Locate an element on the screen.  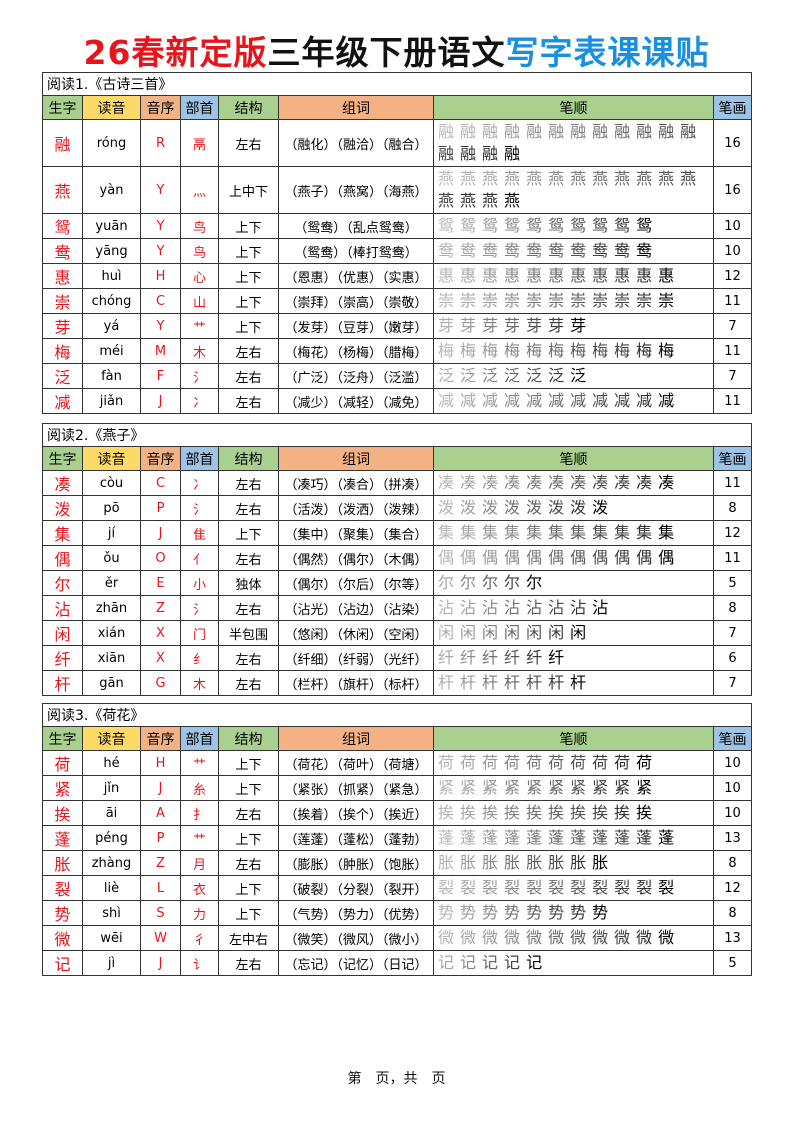
stroke-step-glyph: 梅 is located at coordinates (581, 350).